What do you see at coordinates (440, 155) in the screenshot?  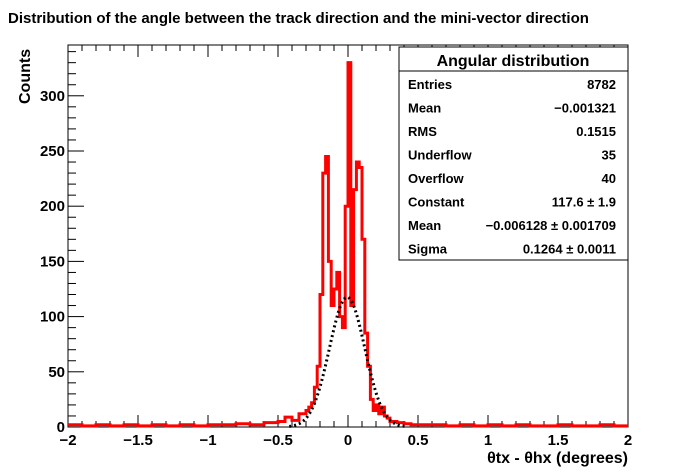 I see `stats-row-label: Underflow` at bounding box center [440, 155].